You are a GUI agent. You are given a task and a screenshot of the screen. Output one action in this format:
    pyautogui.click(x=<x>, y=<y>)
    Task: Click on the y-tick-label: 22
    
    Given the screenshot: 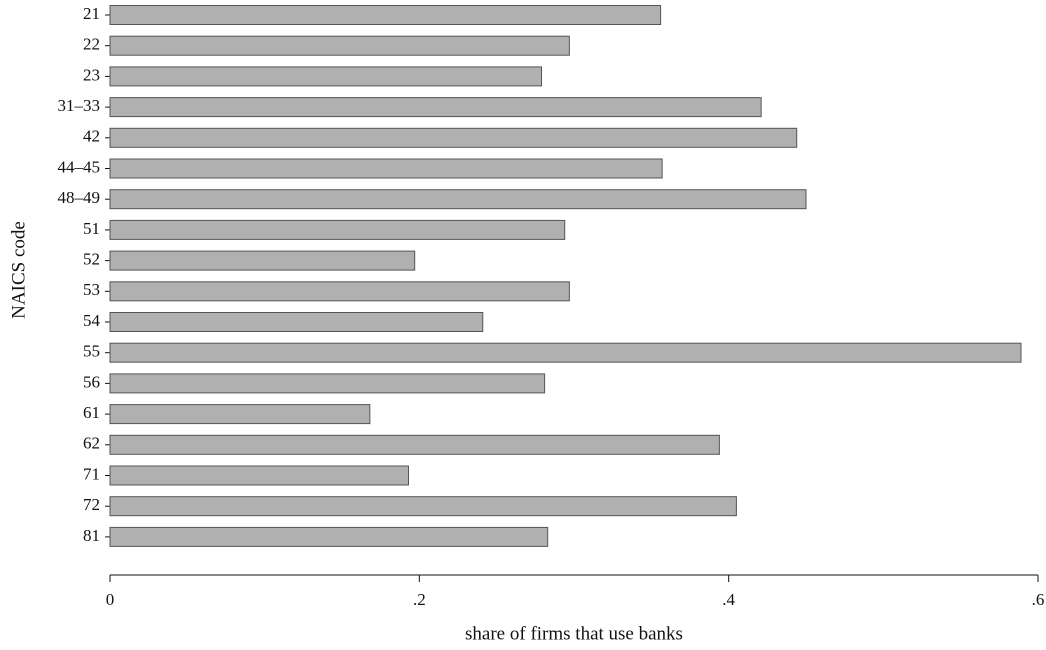 What is the action you would take?
    pyautogui.click(x=91, y=44)
    